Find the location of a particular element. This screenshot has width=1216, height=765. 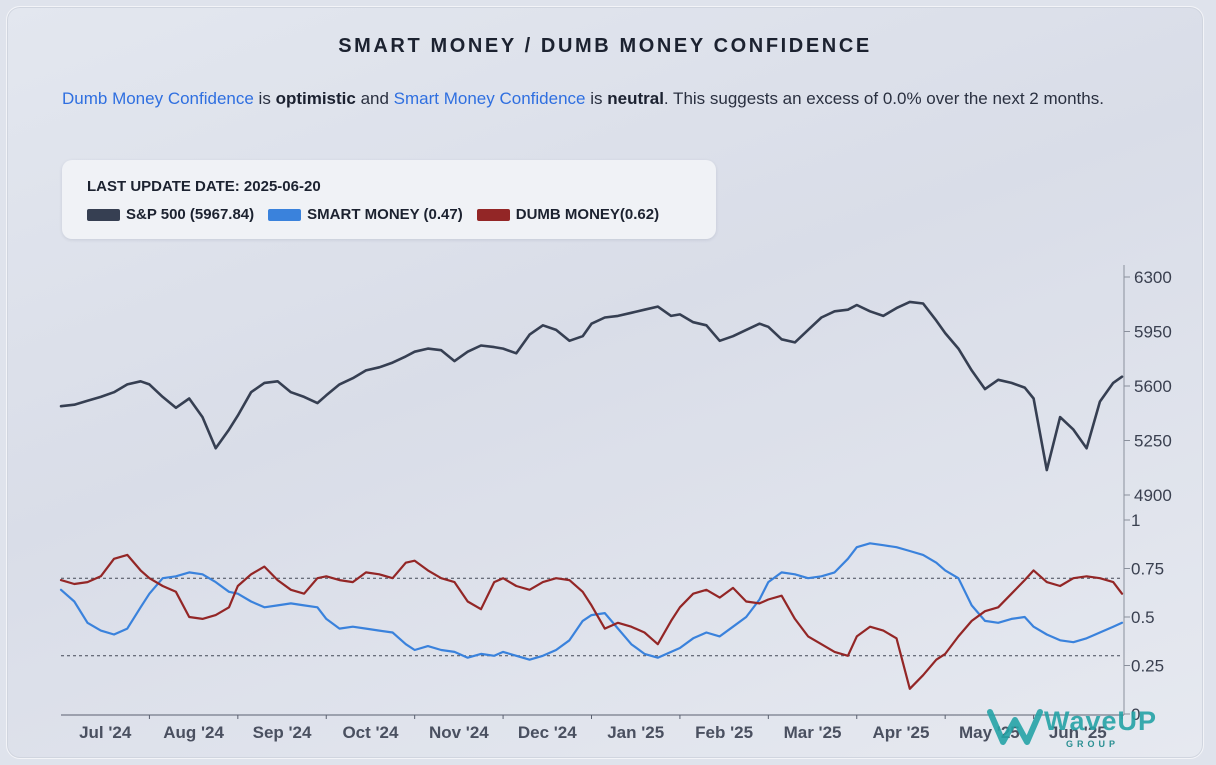

legend-item-smart-money: SMART MONEY (0.47) is located at coordinates (365, 214).